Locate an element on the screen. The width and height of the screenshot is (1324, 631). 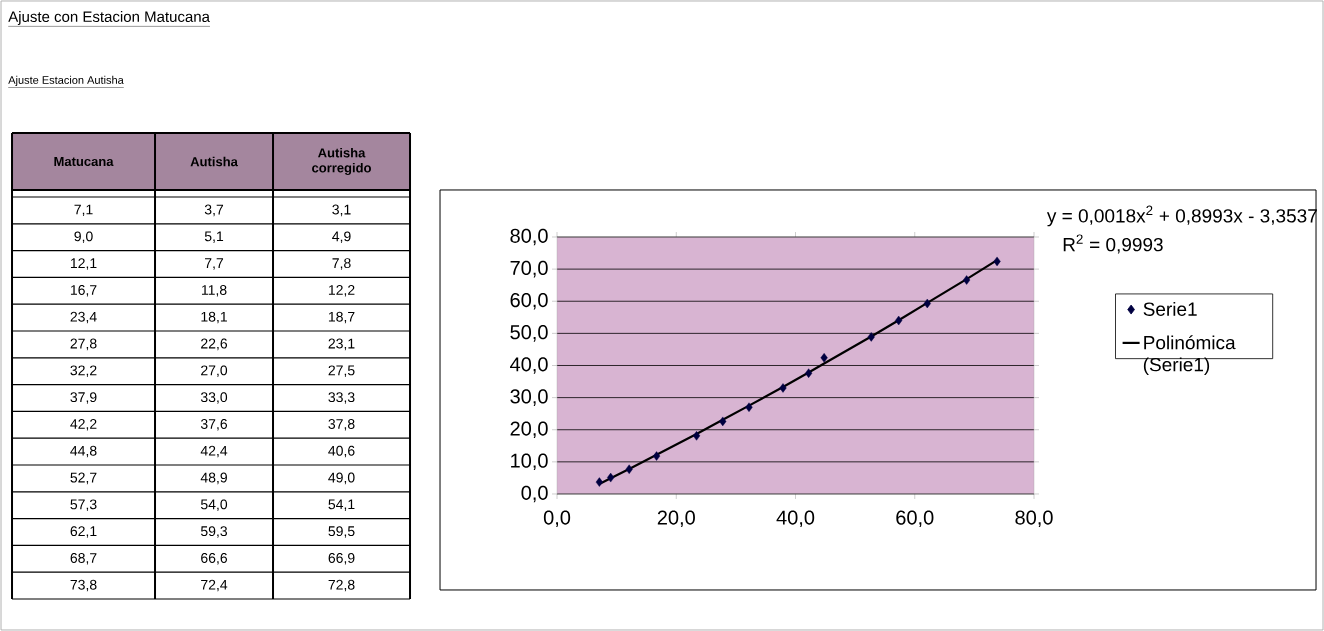
text: 68,7 is located at coordinates (83, 558).